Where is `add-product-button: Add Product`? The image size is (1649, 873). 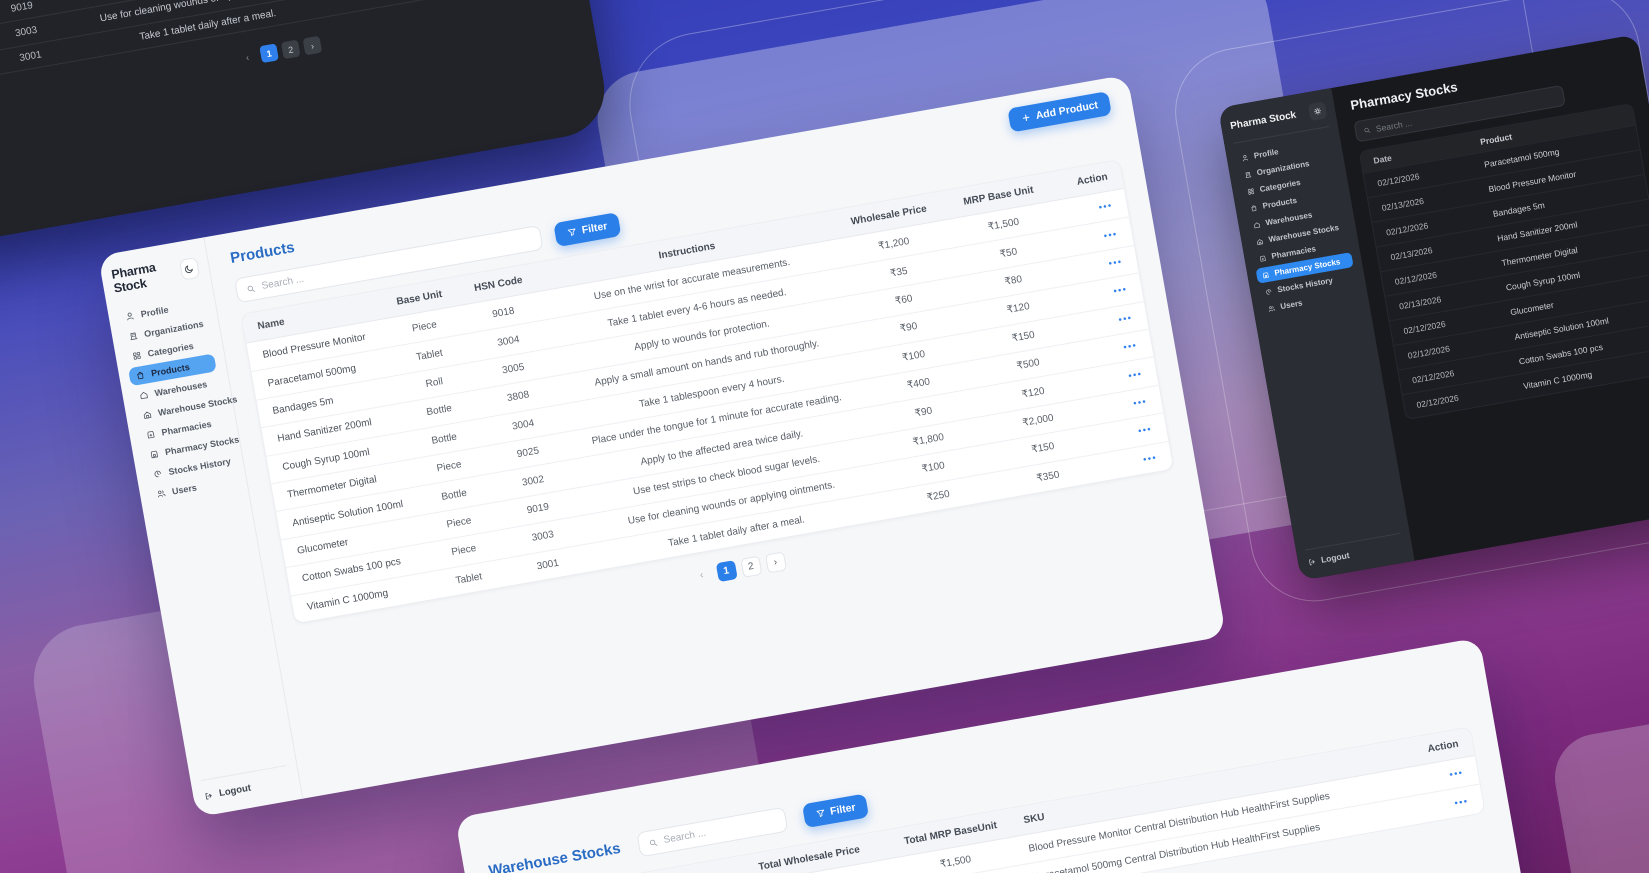
add-product-button: Add Product is located at coordinates (1059, 112).